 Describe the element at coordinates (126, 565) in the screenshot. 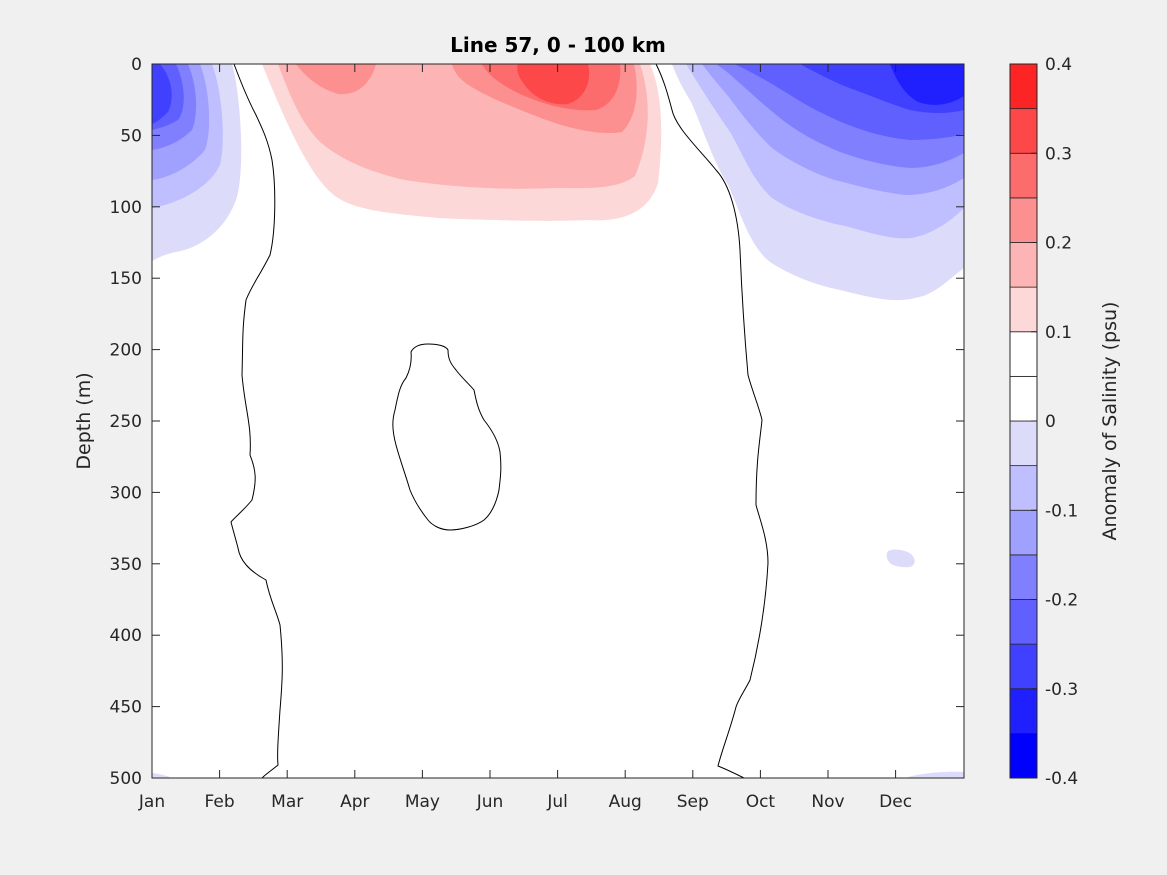

I see `y-tick-label: 350` at that location.